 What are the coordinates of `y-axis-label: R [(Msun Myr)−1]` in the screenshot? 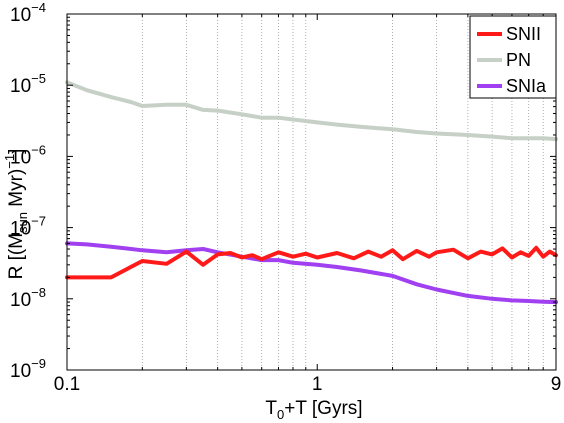 It's located at (16, 214).